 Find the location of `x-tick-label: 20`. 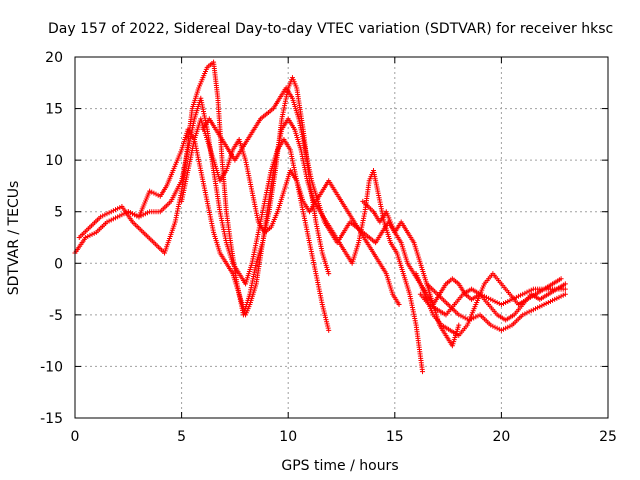

x-tick-label: 20 is located at coordinates (501, 437).